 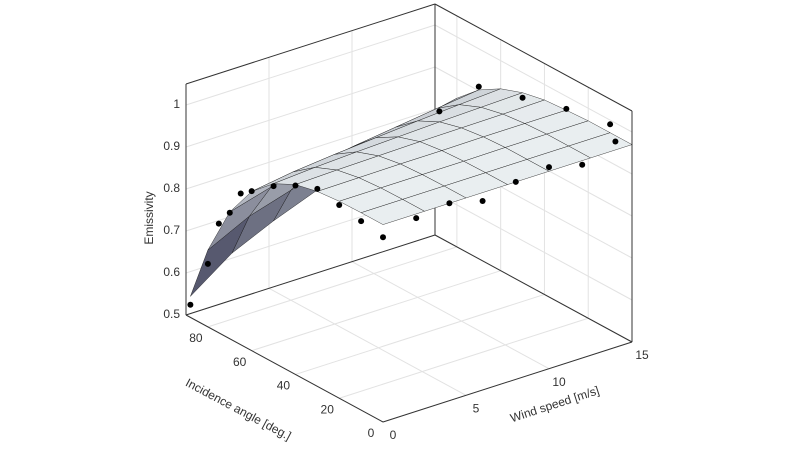 I want to click on z-tick-label: 0.5, so click(x=171, y=314).